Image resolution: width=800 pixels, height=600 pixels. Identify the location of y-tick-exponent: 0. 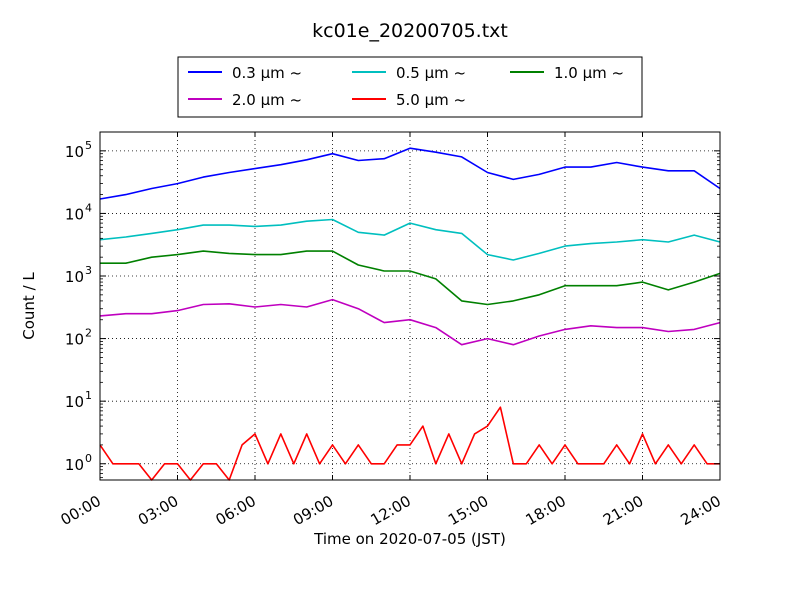
(88, 458).